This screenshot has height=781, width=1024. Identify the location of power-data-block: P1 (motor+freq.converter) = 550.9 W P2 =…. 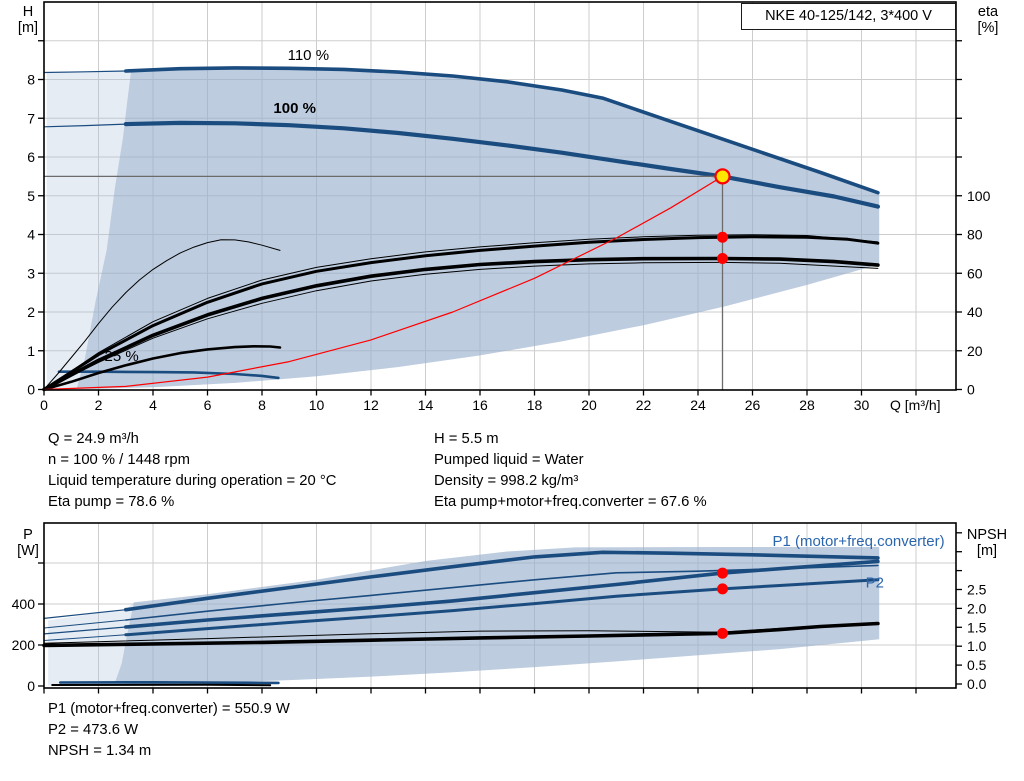
(169, 730).